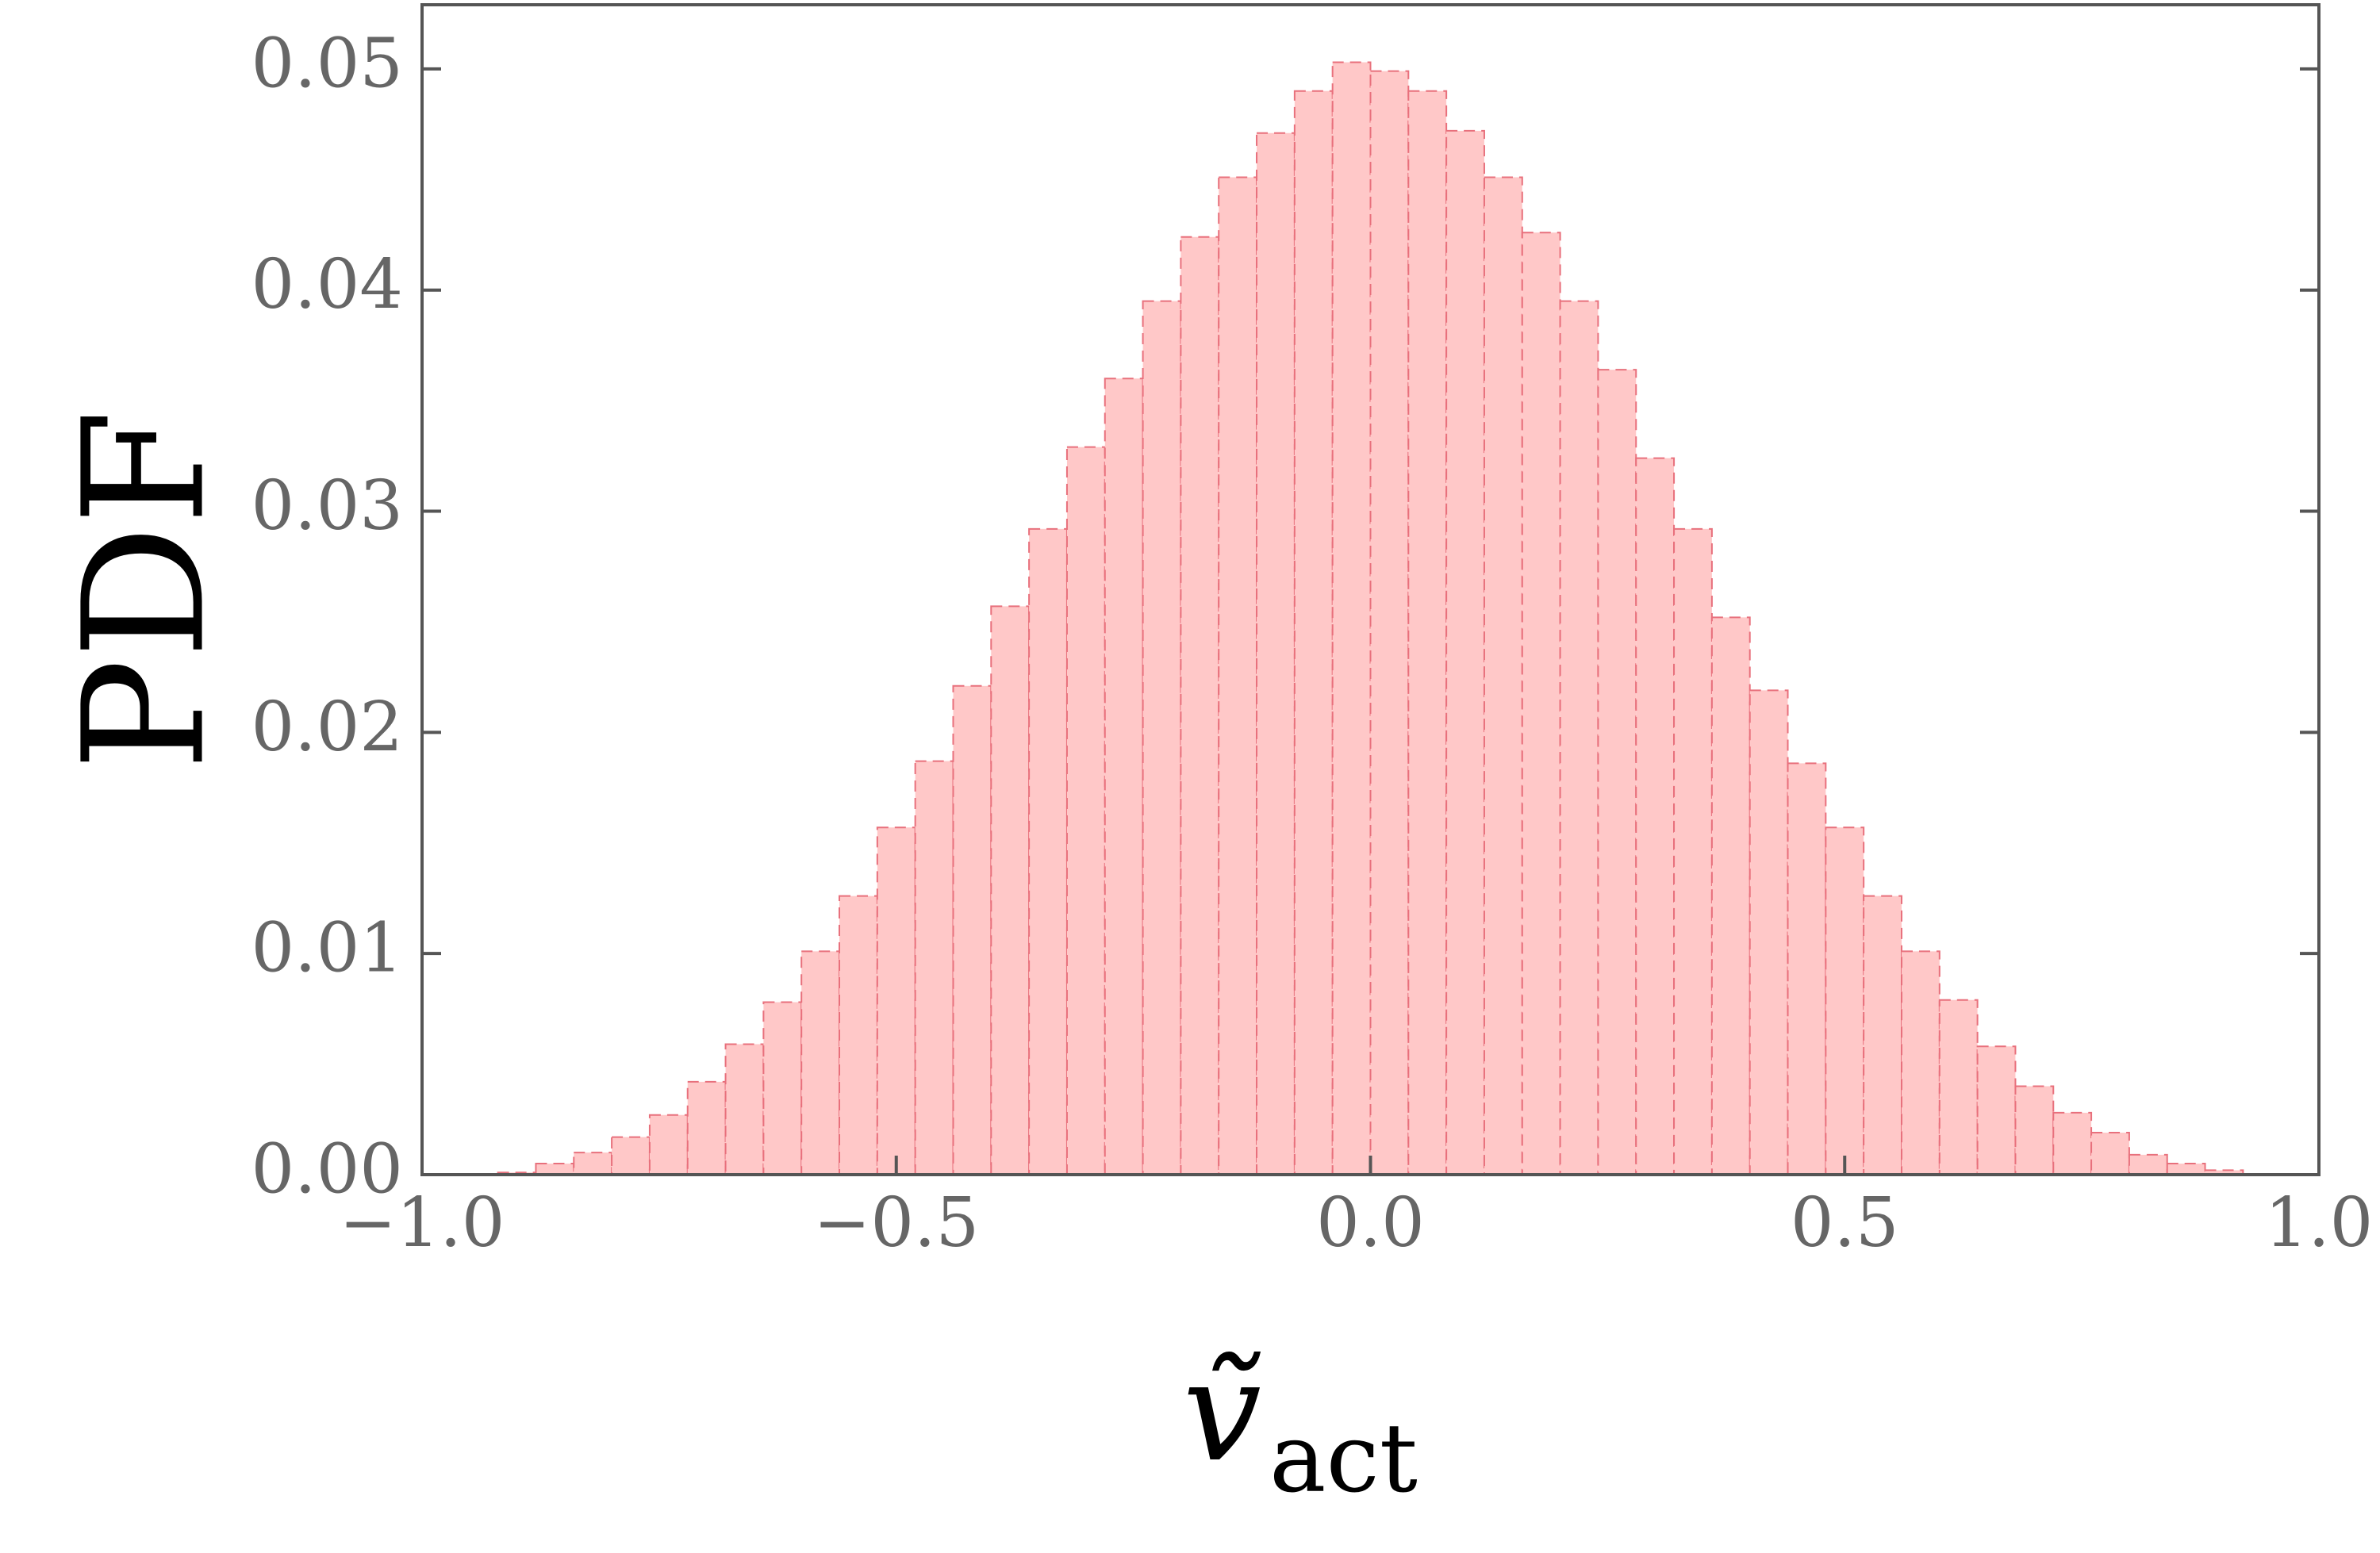 This screenshot has height=1553, width=2380. I want to click on x-tick-label: 0.0, so click(1370, 1223).